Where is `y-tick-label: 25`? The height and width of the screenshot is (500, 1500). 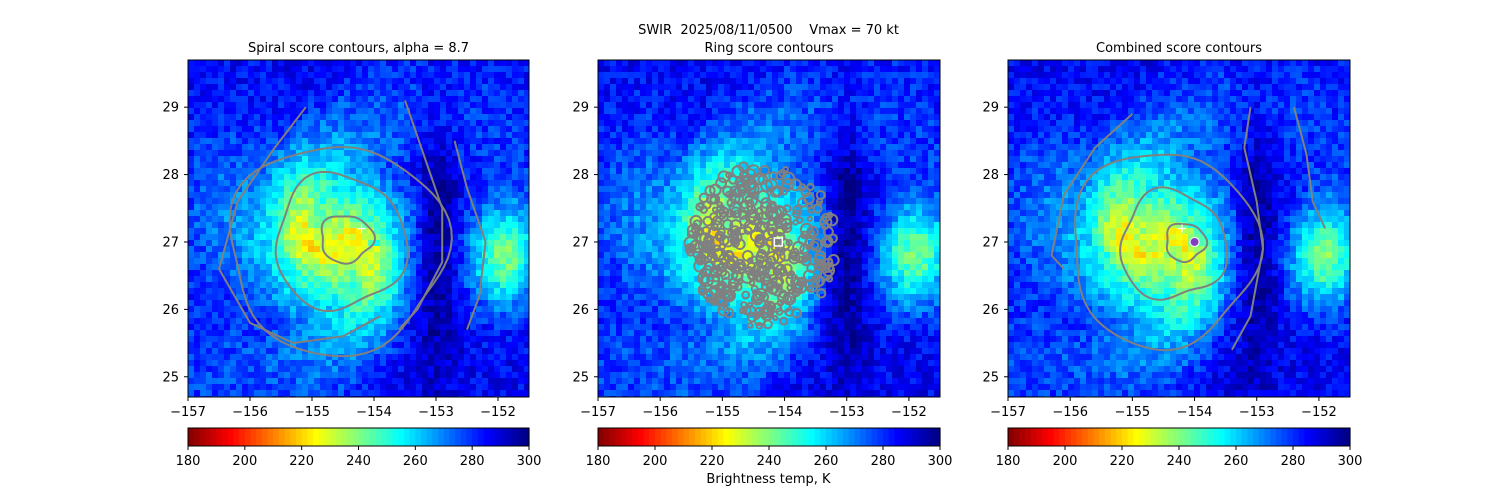
y-tick-label: 25 is located at coordinates (580, 377).